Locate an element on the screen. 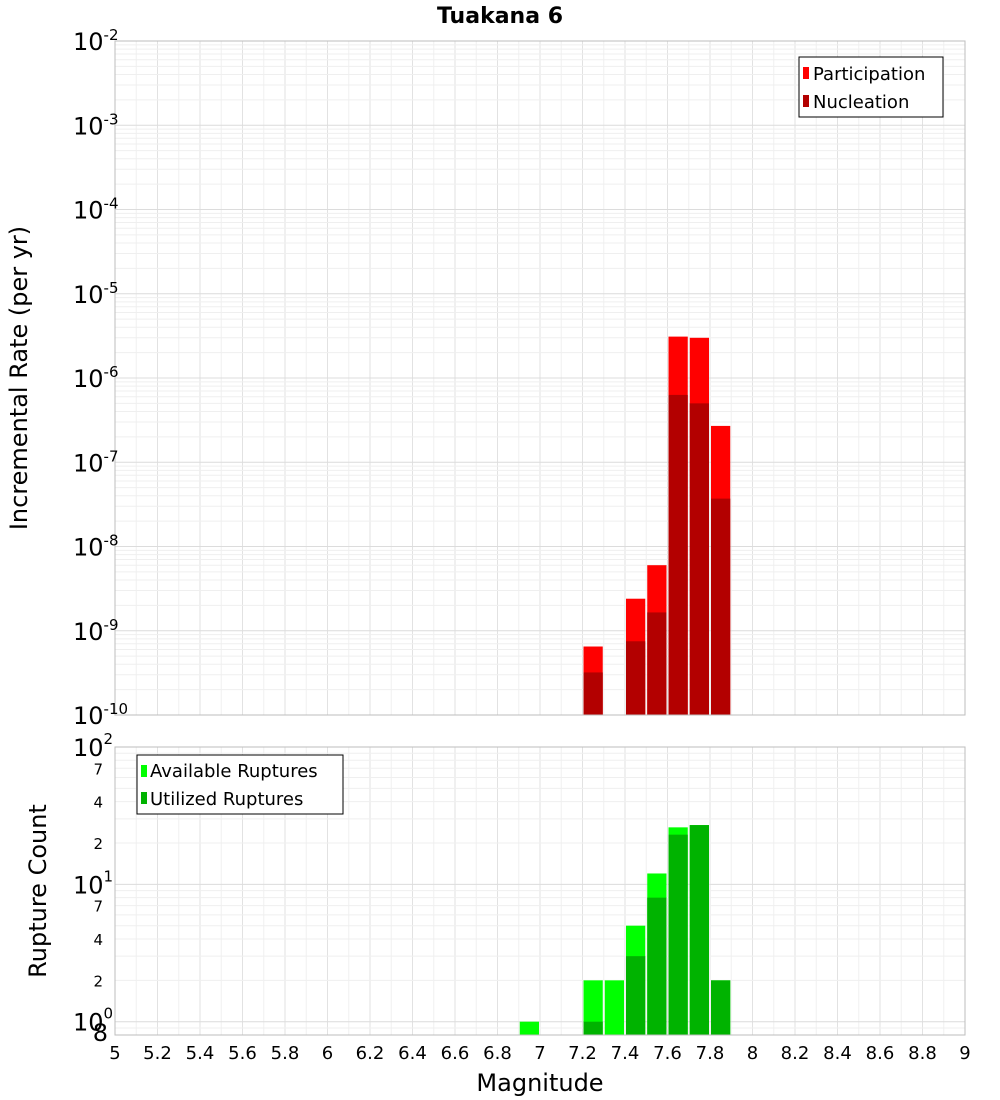  x-tick-label: 6.4 is located at coordinates (412, 1053).